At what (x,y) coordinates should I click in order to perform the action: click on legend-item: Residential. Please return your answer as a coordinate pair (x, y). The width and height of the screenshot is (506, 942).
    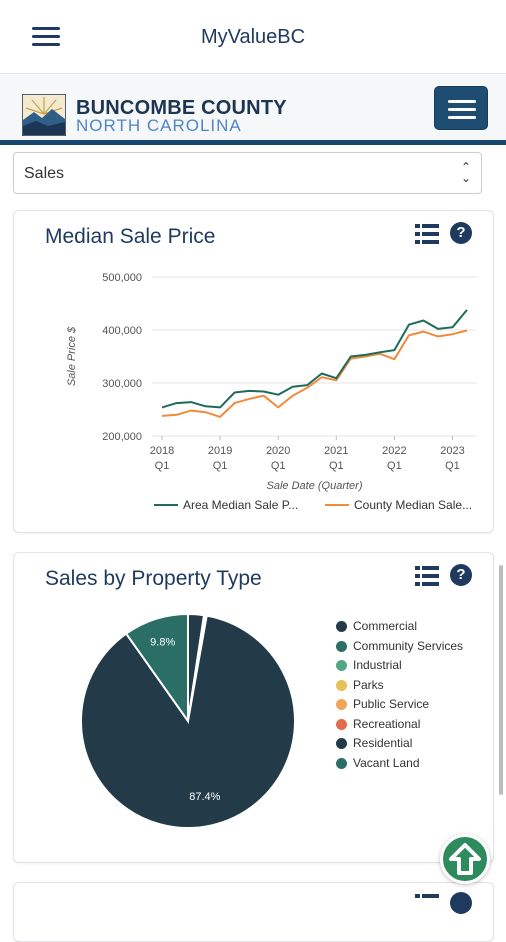
    Looking at the image, I should click on (399, 746).